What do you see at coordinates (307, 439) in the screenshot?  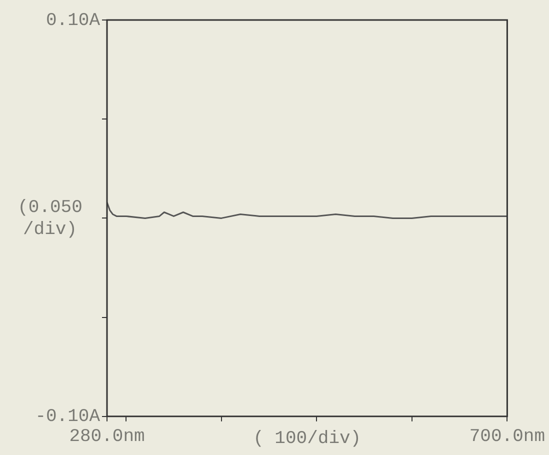 I see `x-axis-title: ( 100/div)` at bounding box center [307, 439].